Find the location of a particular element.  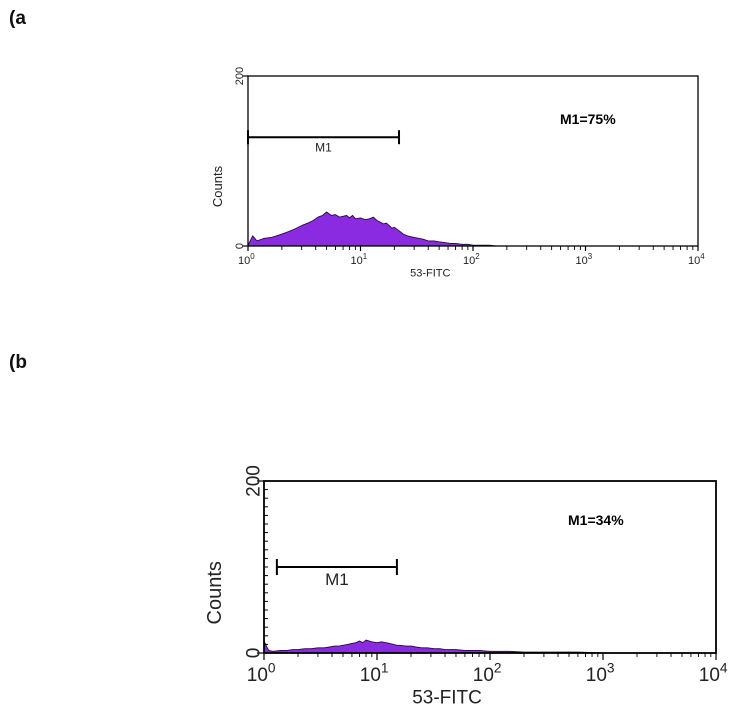

gate-percentage: M1=75% is located at coordinates (588, 119).